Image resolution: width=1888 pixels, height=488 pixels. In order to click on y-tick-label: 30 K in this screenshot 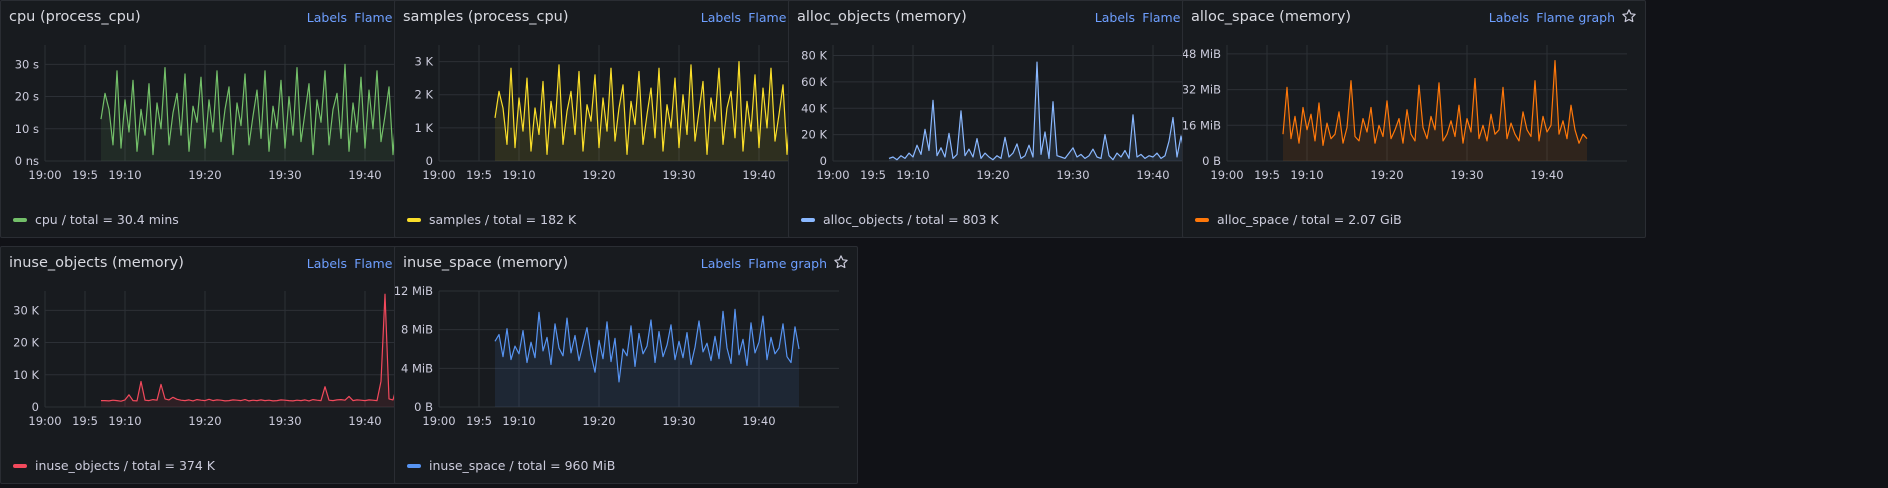, I will do `click(26, 310)`.